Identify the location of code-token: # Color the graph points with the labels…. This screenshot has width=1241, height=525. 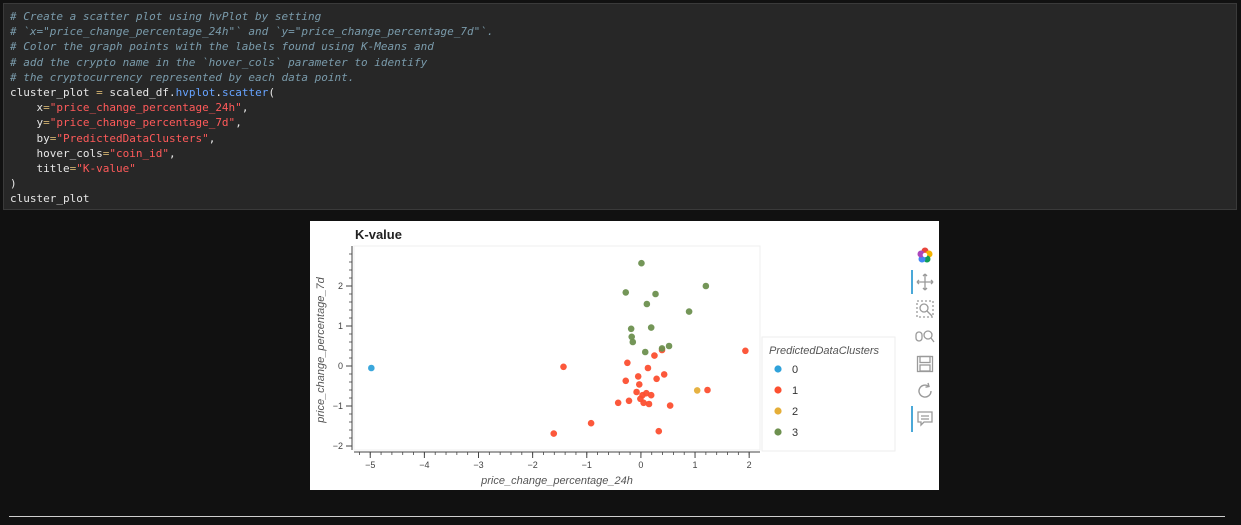
(222, 47).